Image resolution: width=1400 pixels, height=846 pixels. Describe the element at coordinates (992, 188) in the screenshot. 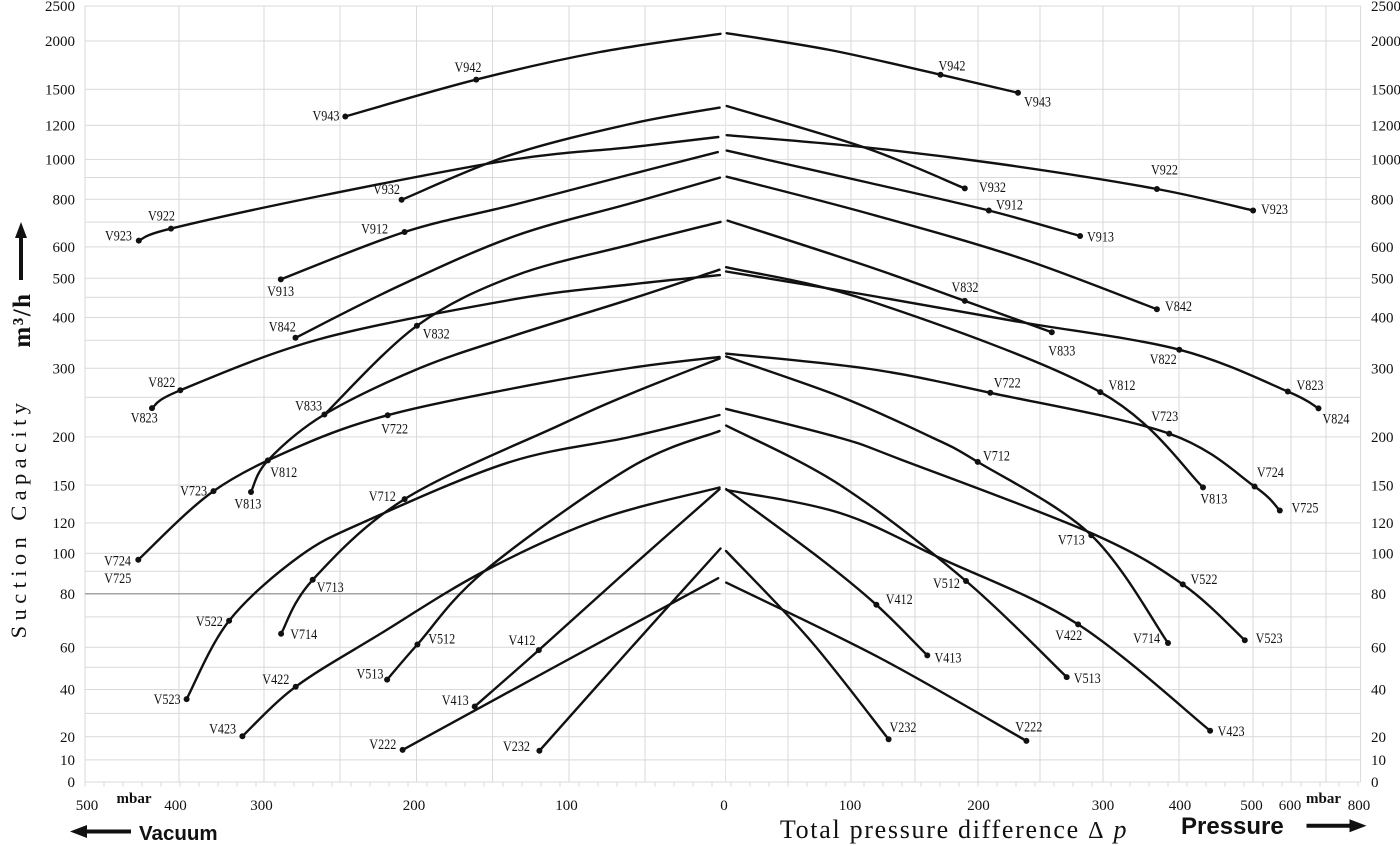

I see `svg-text: V932` at that location.